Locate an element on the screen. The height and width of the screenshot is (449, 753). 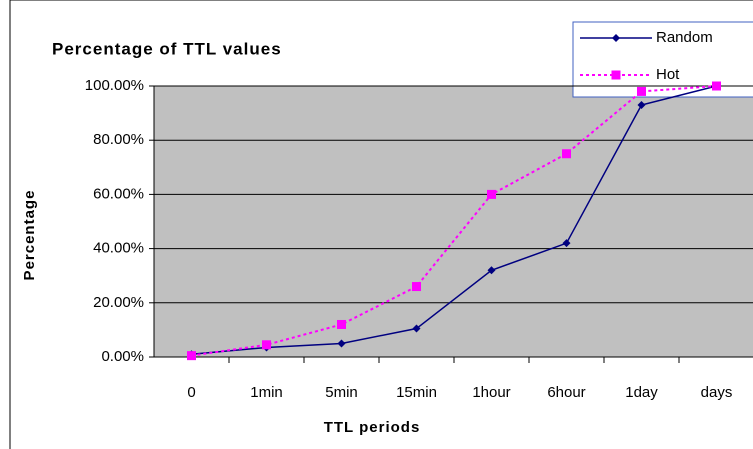
x-axis-label: TTL periods is located at coordinates (372, 427).